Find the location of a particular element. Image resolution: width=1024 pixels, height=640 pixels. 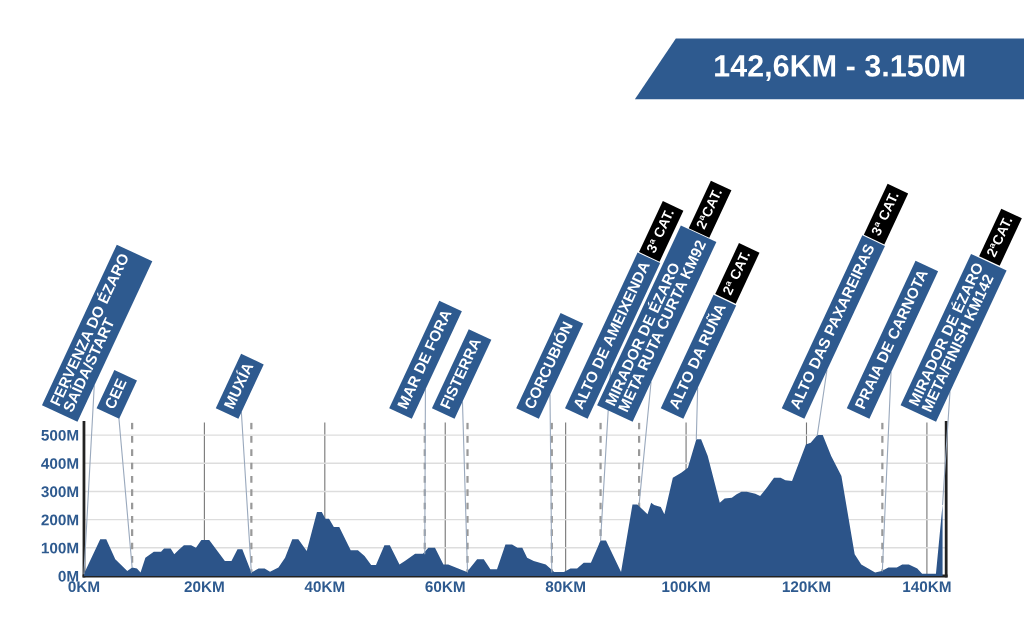

y-tick-label: 500M is located at coordinates (60, 435).